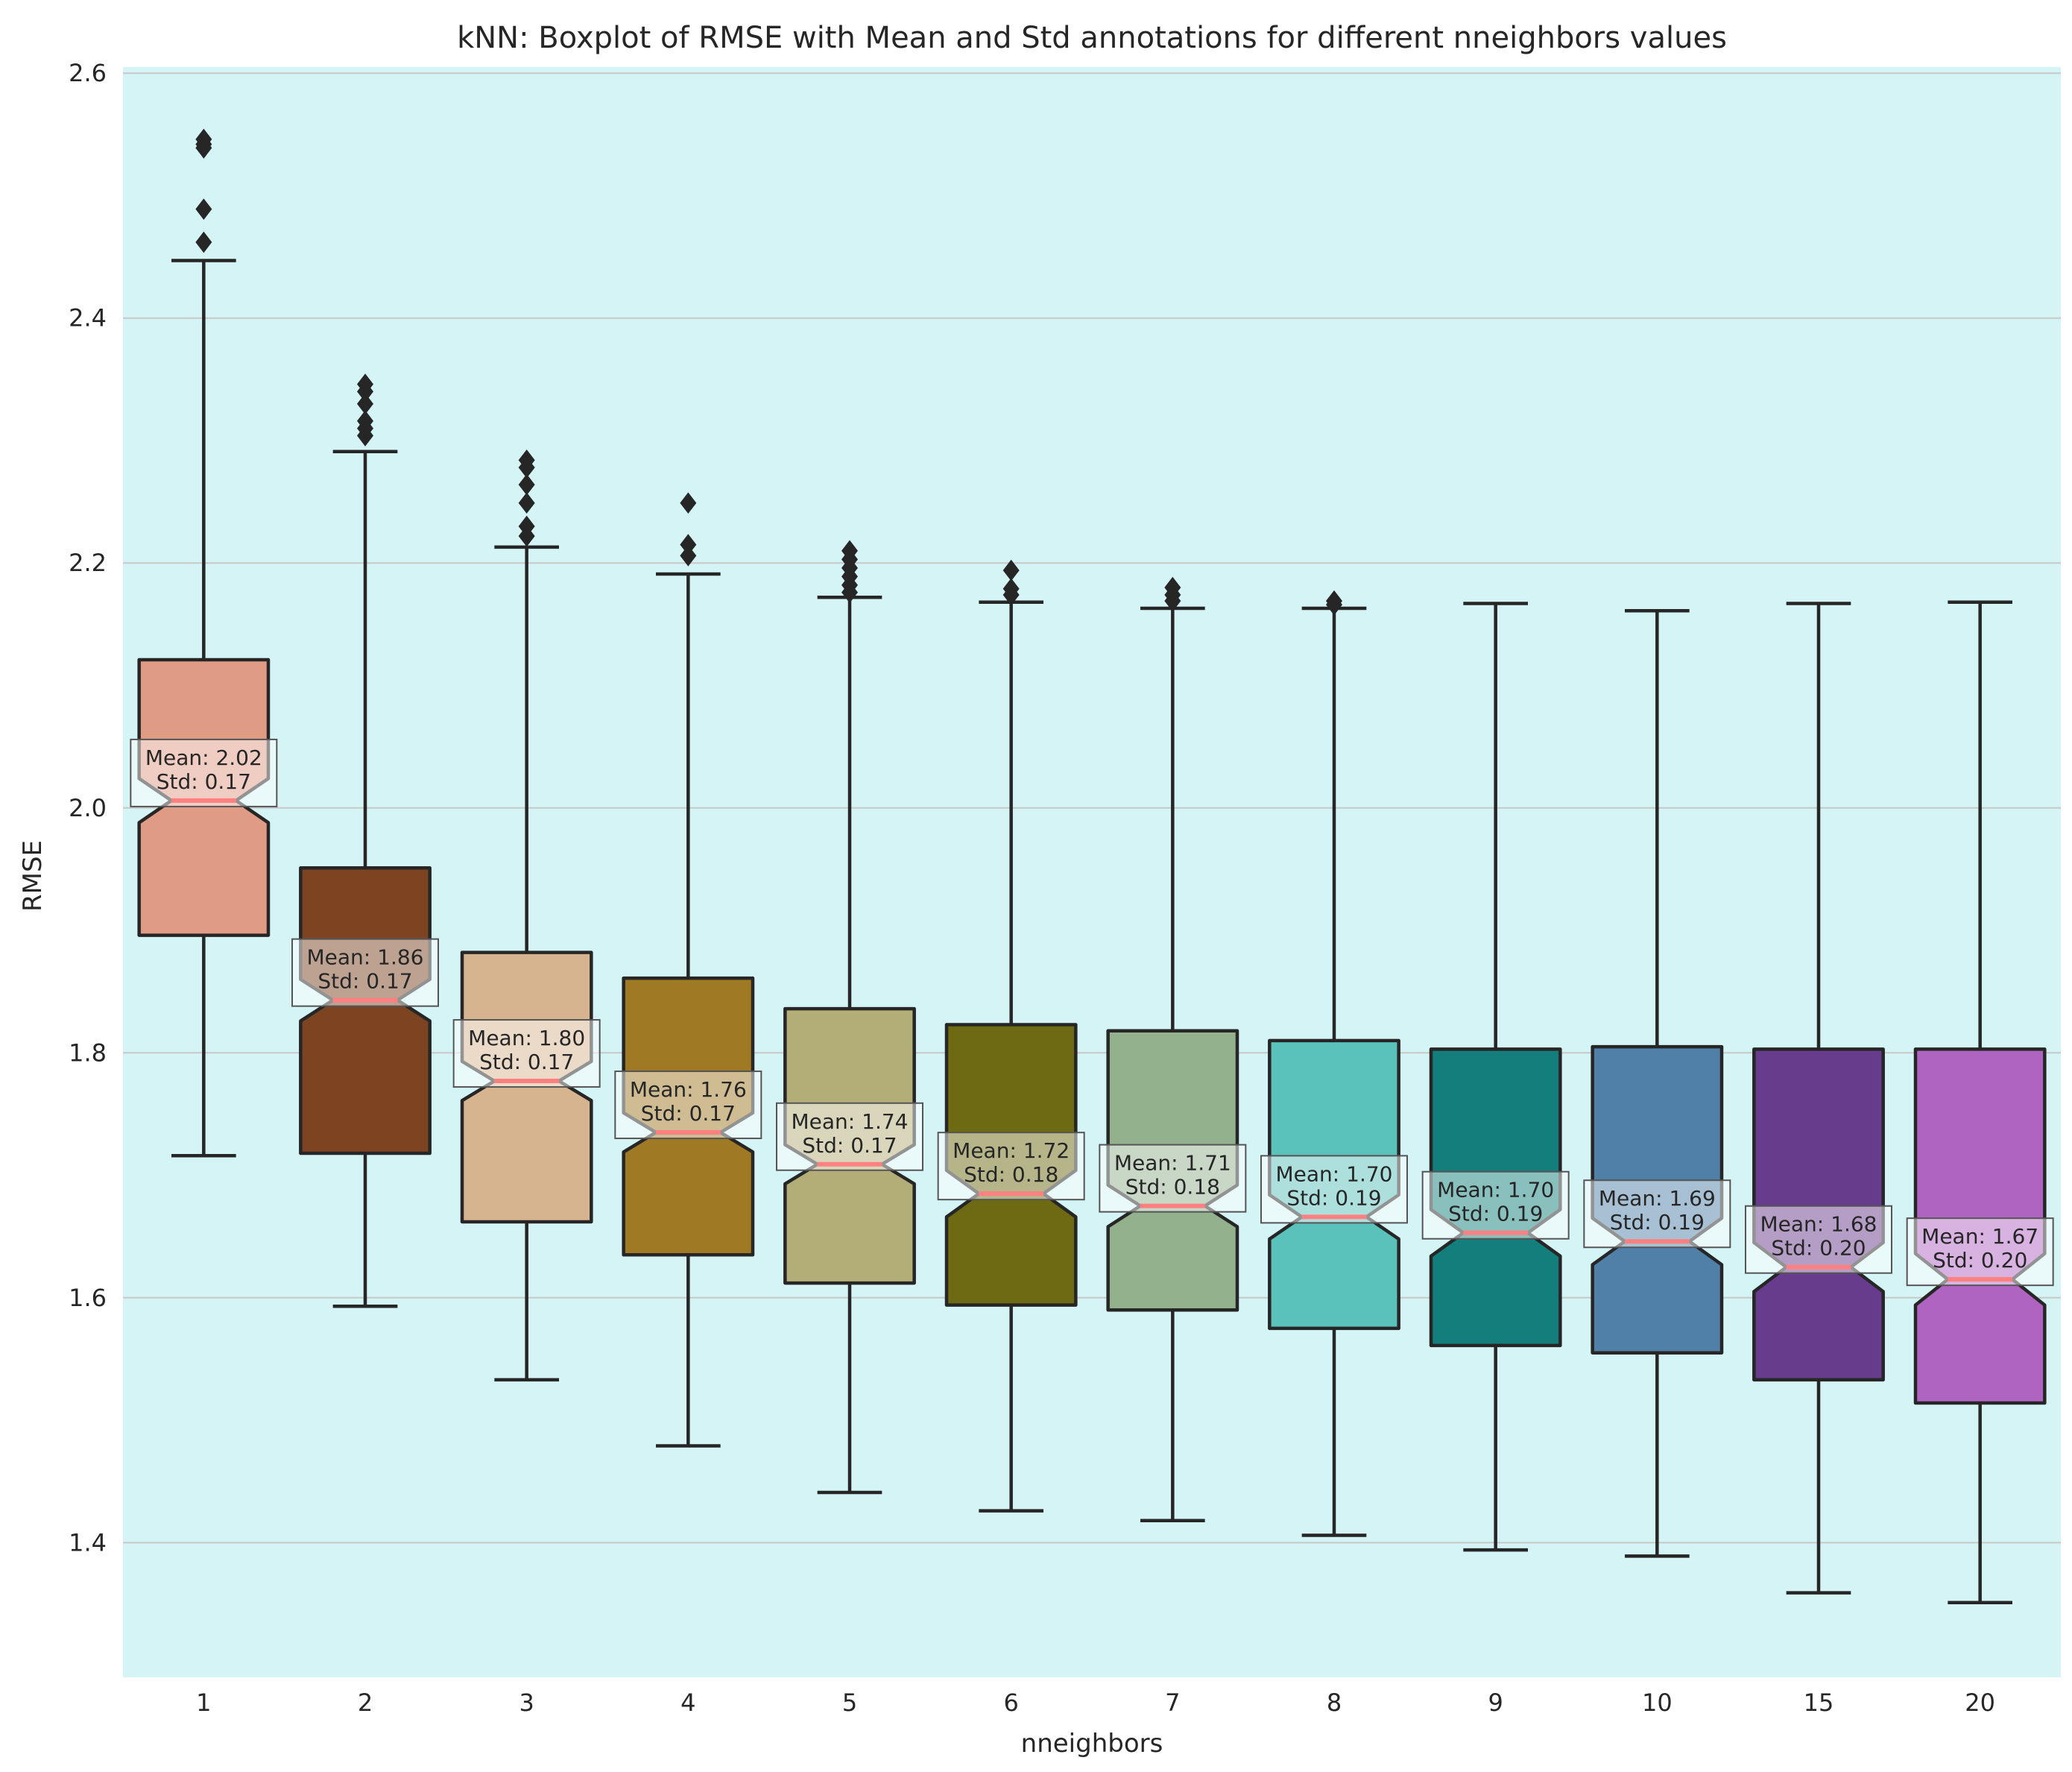 This screenshot has height=1772, width=2072. I want to click on y-tick-label: 2.2, so click(88, 563).